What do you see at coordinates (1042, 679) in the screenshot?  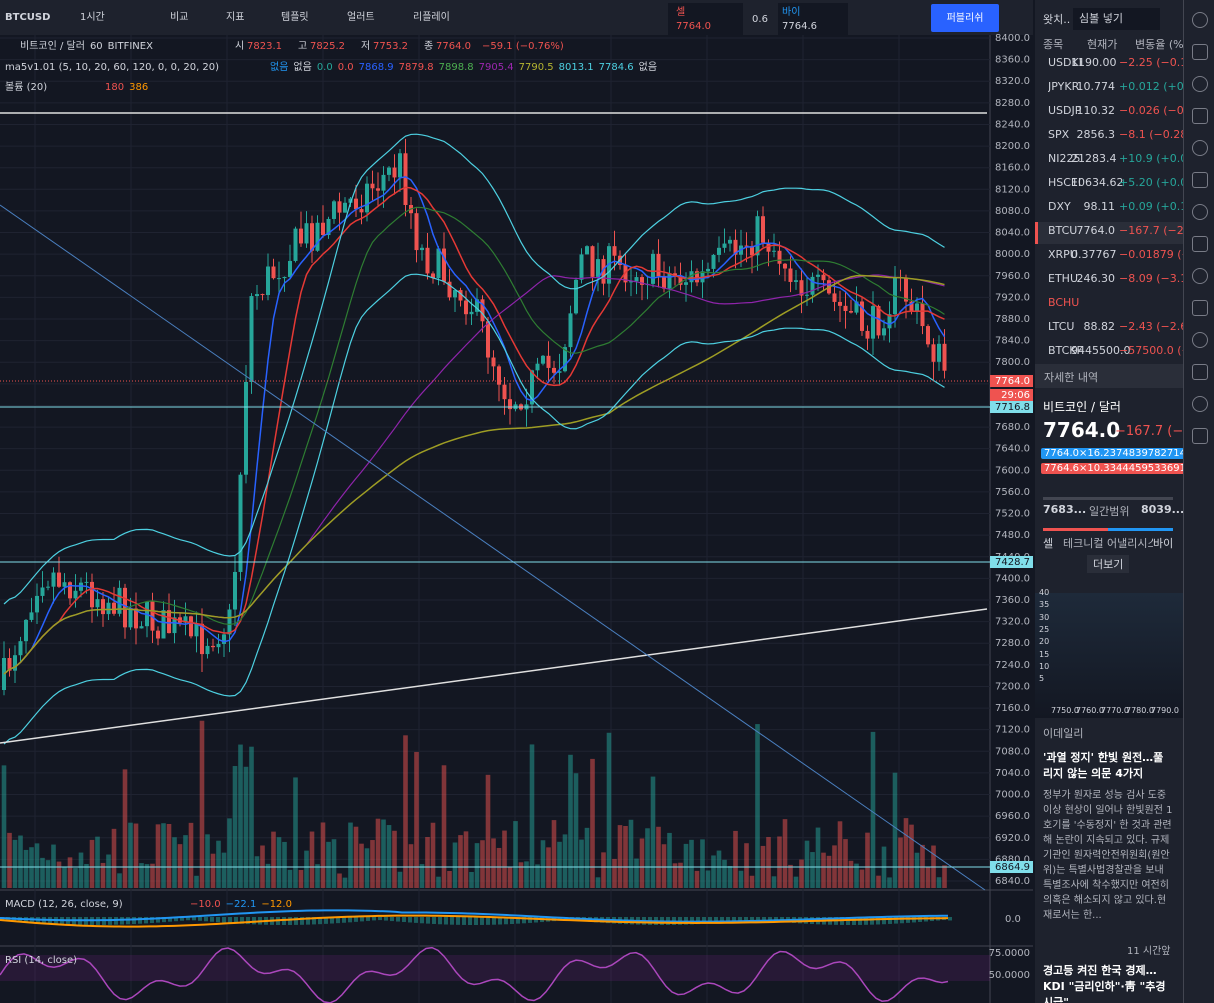 I see `depth-y: 5` at bounding box center [1042, 679].